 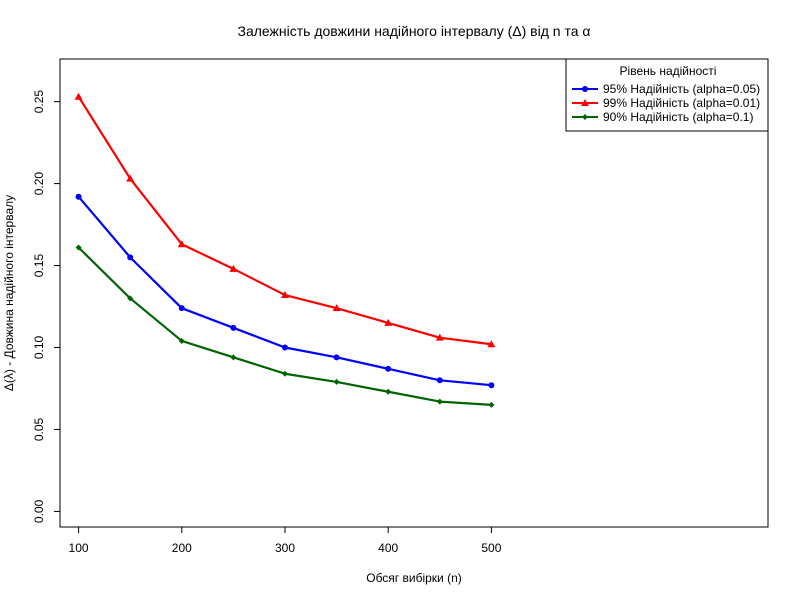 I want to click on legend-item: 99% Надійність (alpha=0.01), so click(x=666, y=103).